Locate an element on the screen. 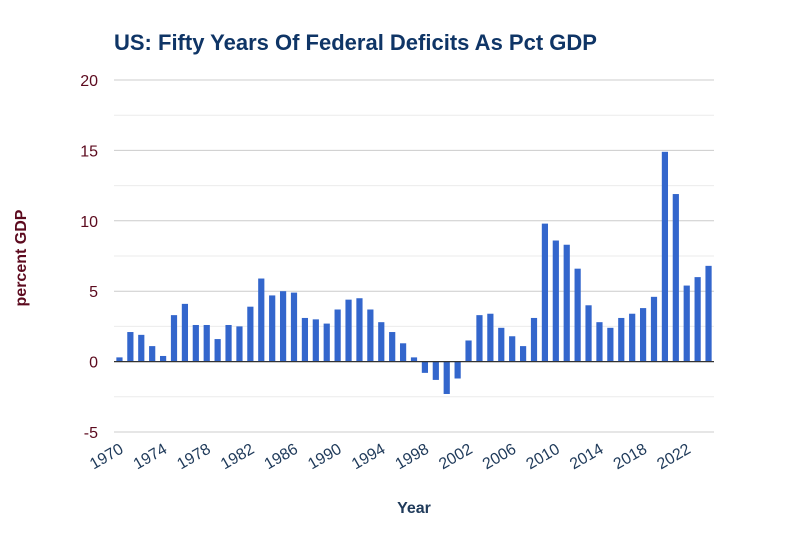  y-tick-label: 5 is located at coordinates (93, 292).